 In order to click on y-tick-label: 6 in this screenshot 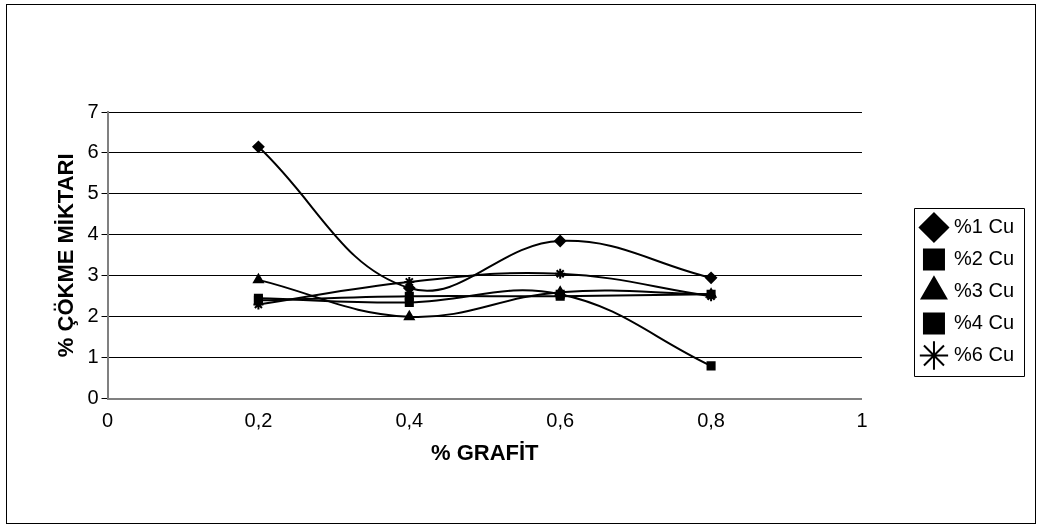, I will do `click(93, 151)`.